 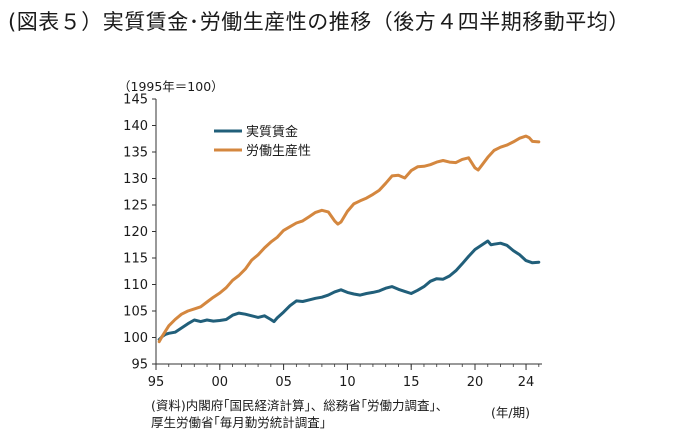 I want to click on legend-label-labor-productivity: 労働生産性, so click(x=278, y=151).